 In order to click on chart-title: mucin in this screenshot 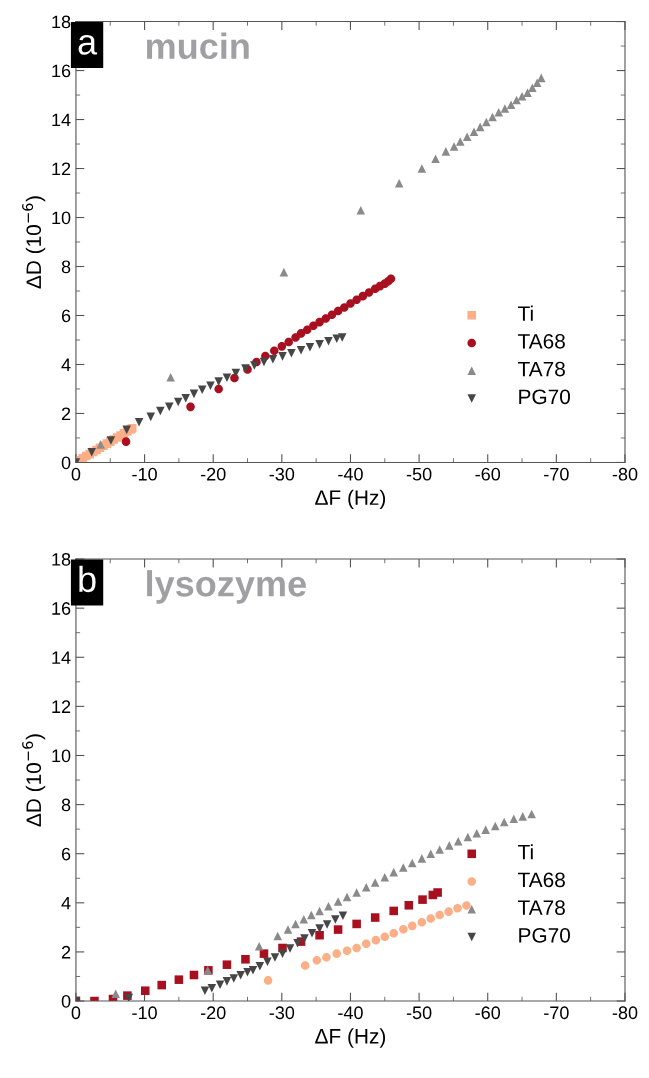, I will do `click(197, 46)`.